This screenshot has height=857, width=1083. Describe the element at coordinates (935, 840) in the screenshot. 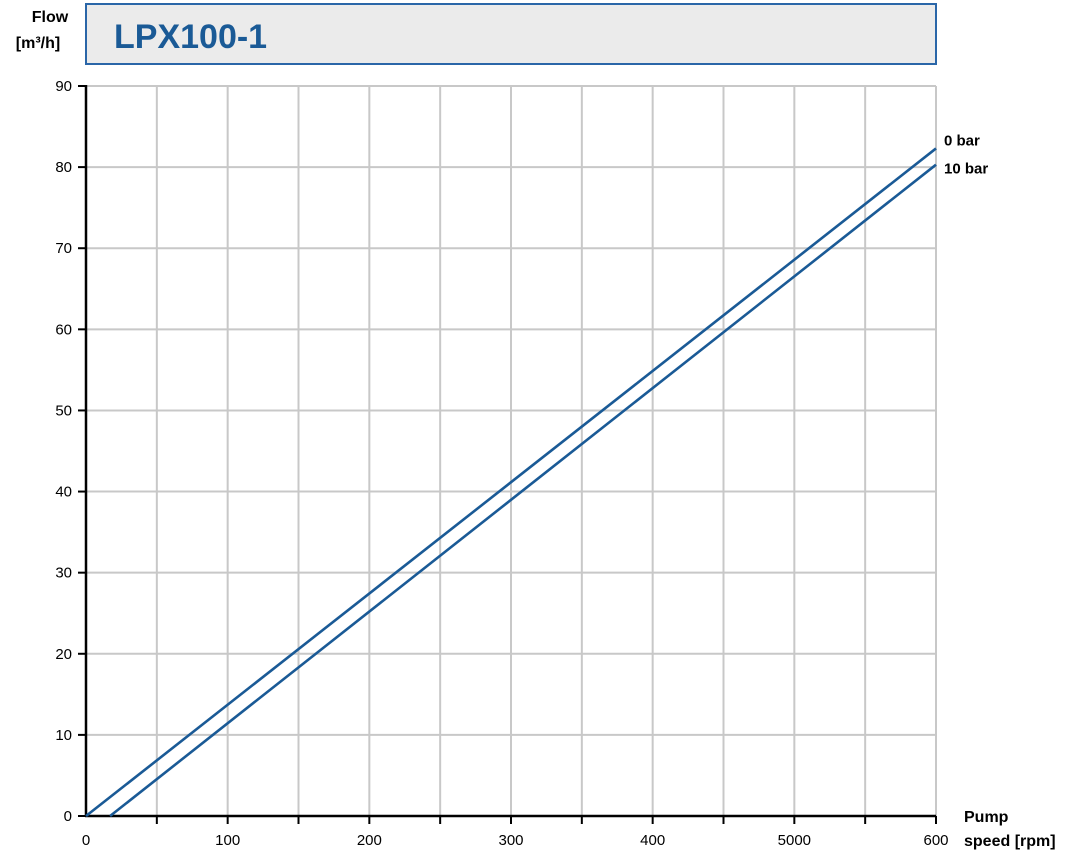

I see `x-tick-label: 600` at that location.